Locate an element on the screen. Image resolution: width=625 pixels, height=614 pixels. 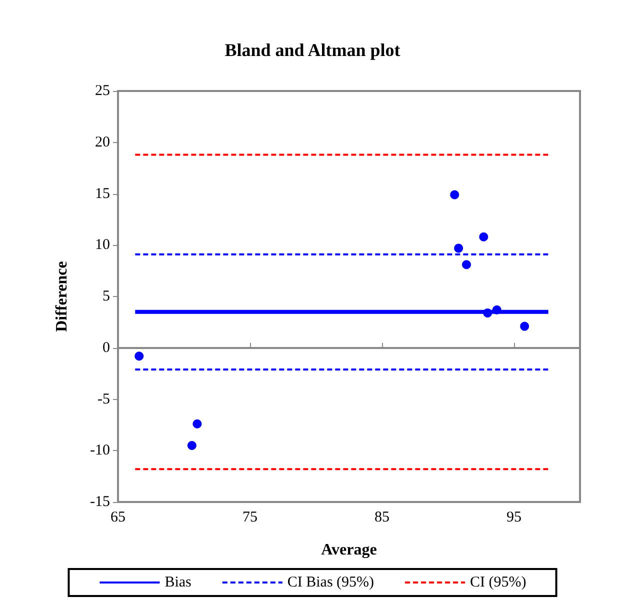
chart-title: Bland and Altman plot is located at coordinates (312, 50).